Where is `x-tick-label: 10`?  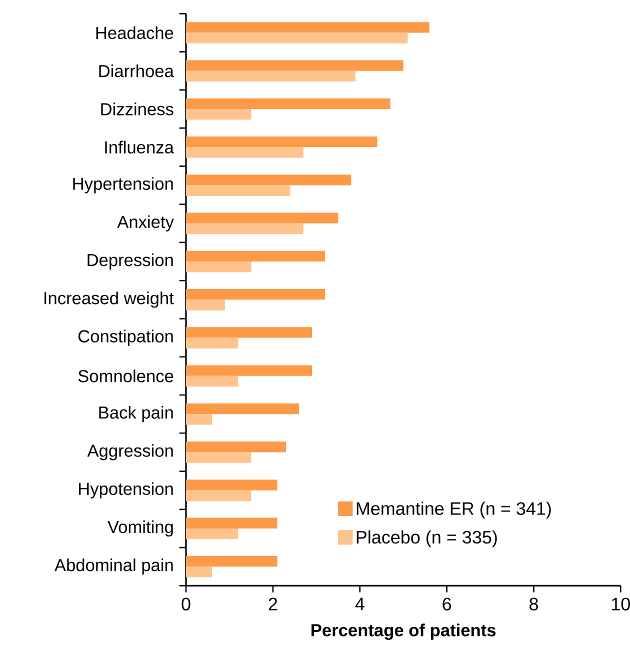 x-tick-label: 10 is located at coordinates (621, 604).